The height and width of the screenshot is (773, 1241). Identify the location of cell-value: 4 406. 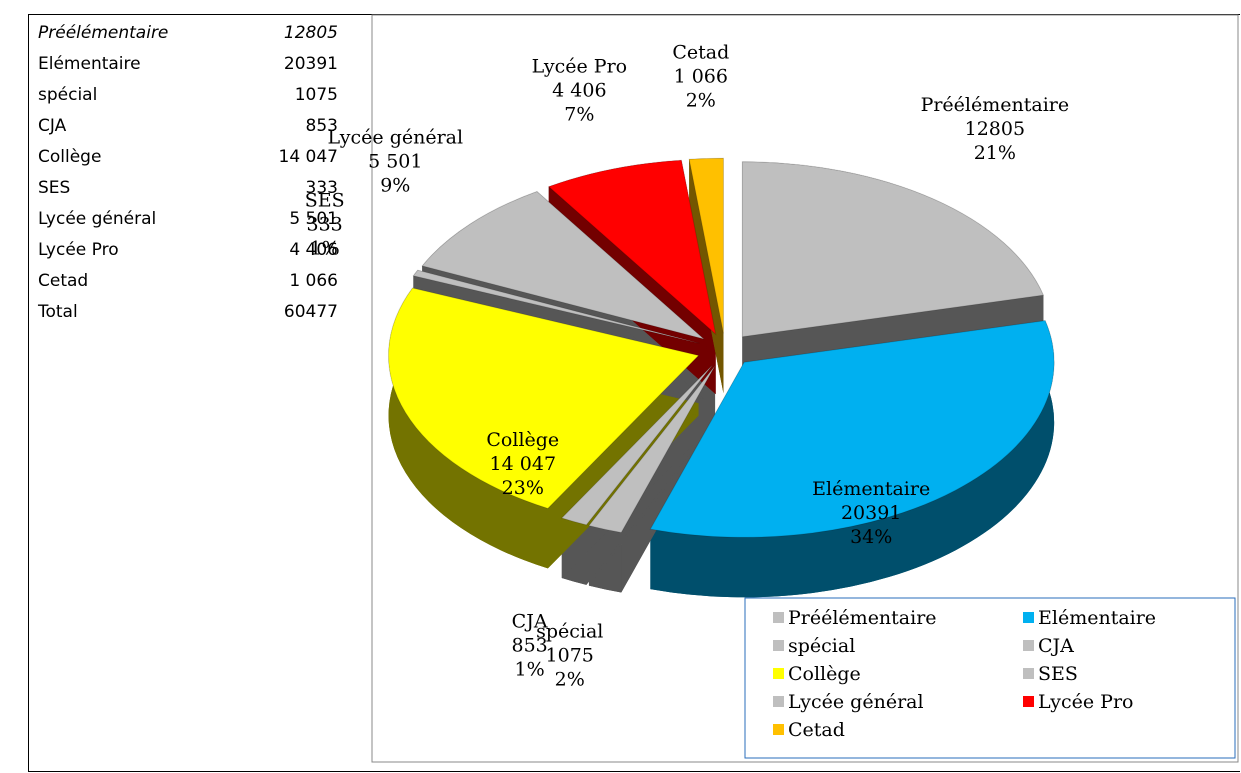
(313, 250).